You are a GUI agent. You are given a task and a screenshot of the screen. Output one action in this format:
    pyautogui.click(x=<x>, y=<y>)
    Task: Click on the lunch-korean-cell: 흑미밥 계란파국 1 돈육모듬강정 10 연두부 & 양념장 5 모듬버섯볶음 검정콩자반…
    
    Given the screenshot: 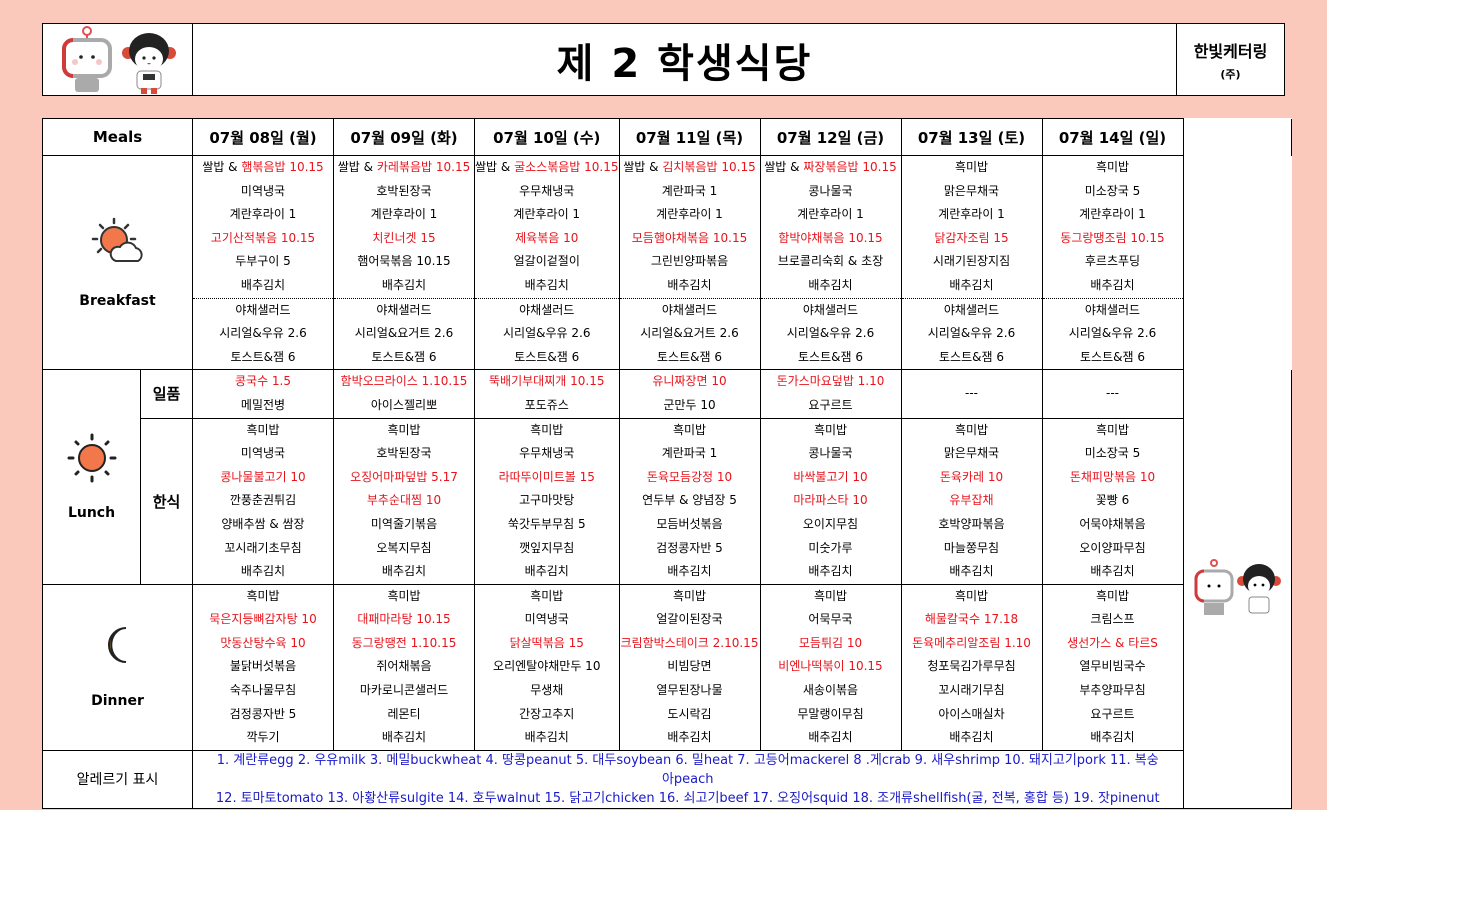 What is the action you would take?
    pyautogui.click(x=689, y=501)
    